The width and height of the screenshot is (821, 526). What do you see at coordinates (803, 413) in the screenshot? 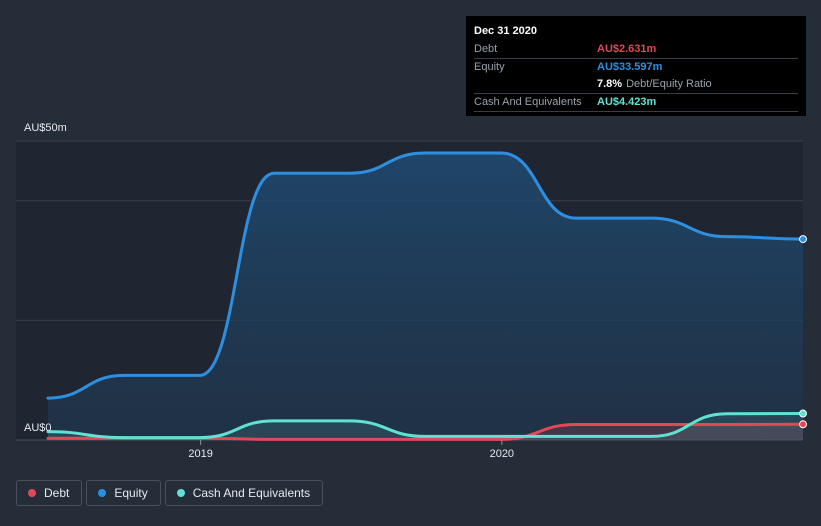
I see `marker-cash-and-equivalents` at bounding box center [803, 413].